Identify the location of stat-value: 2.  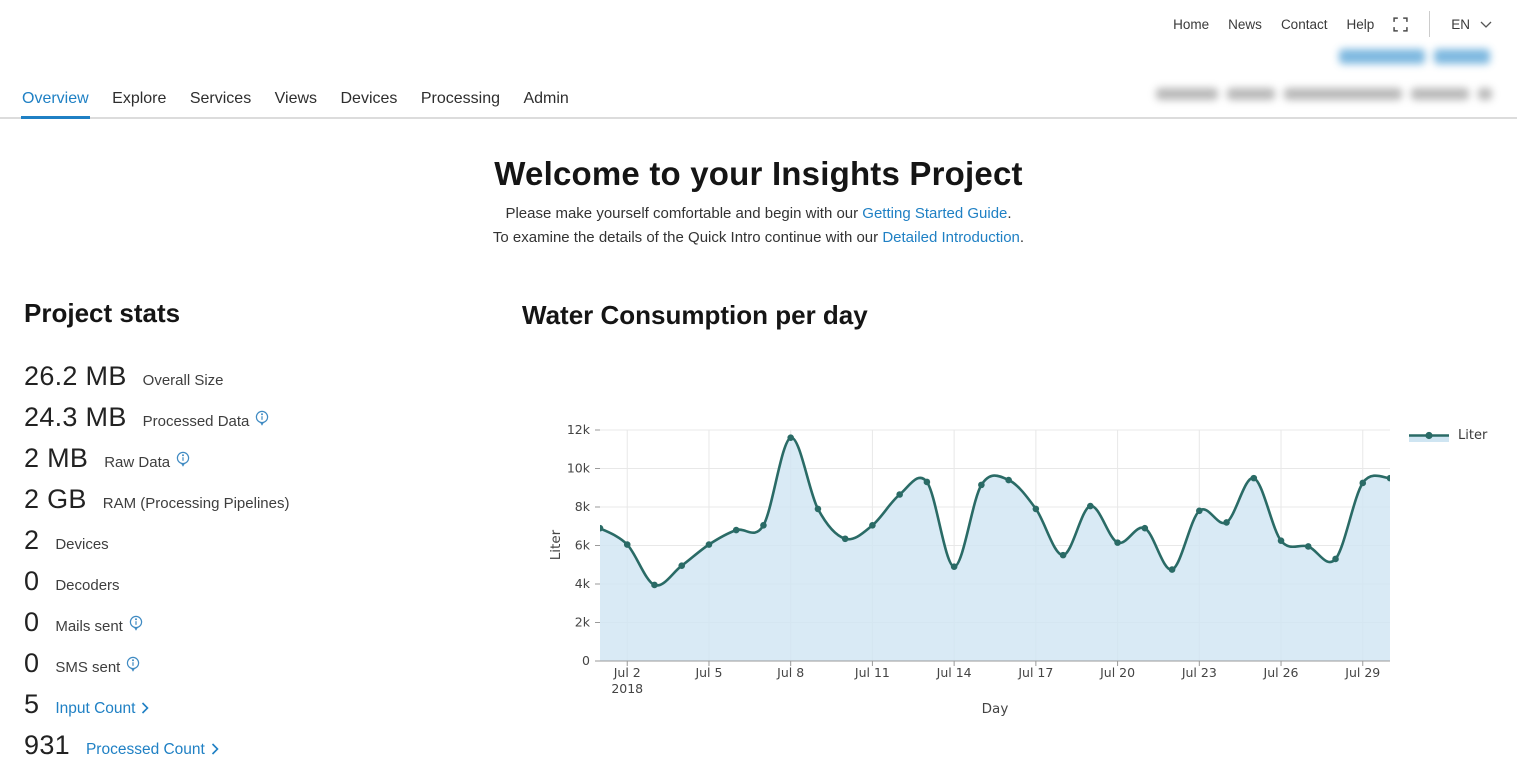
(32, 540).